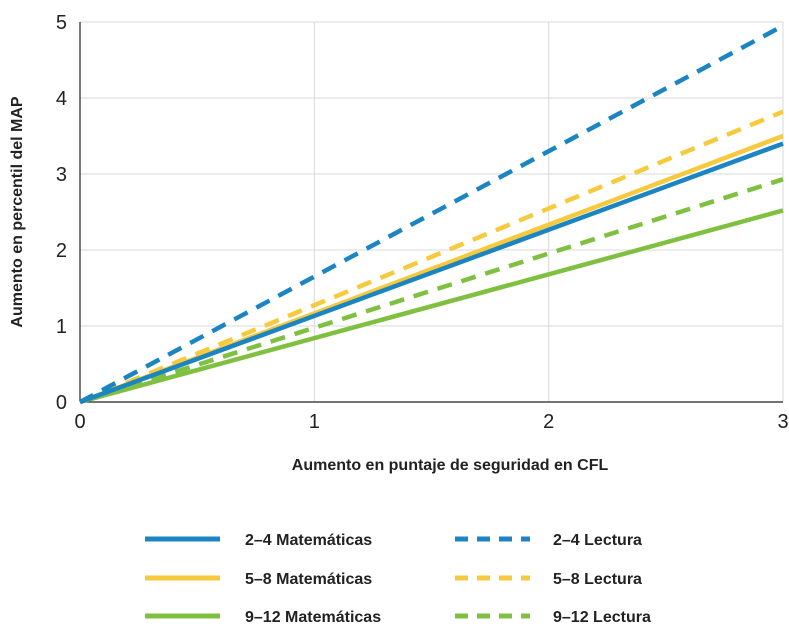 Image resolution: width=789 pixels, height=626 pixels. I want to click on legend-entry: 2–4 Matemáticas, so click(308, 540).